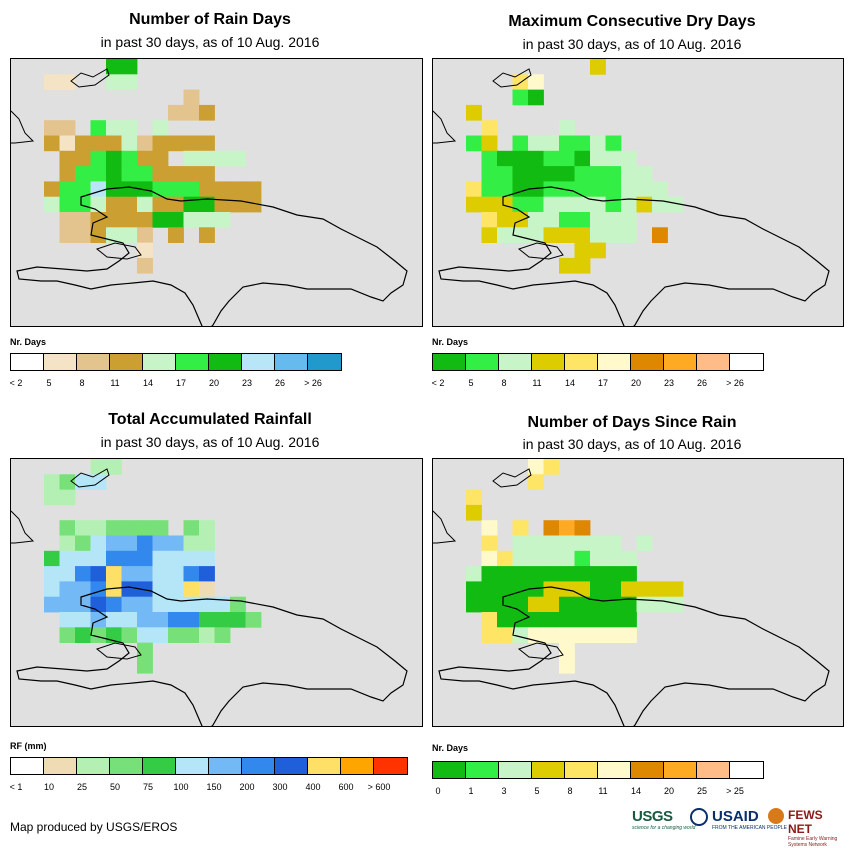  Describe the element at coordinates (735, 383) in the screenshot. I see `legend-label: > 26` at that location.